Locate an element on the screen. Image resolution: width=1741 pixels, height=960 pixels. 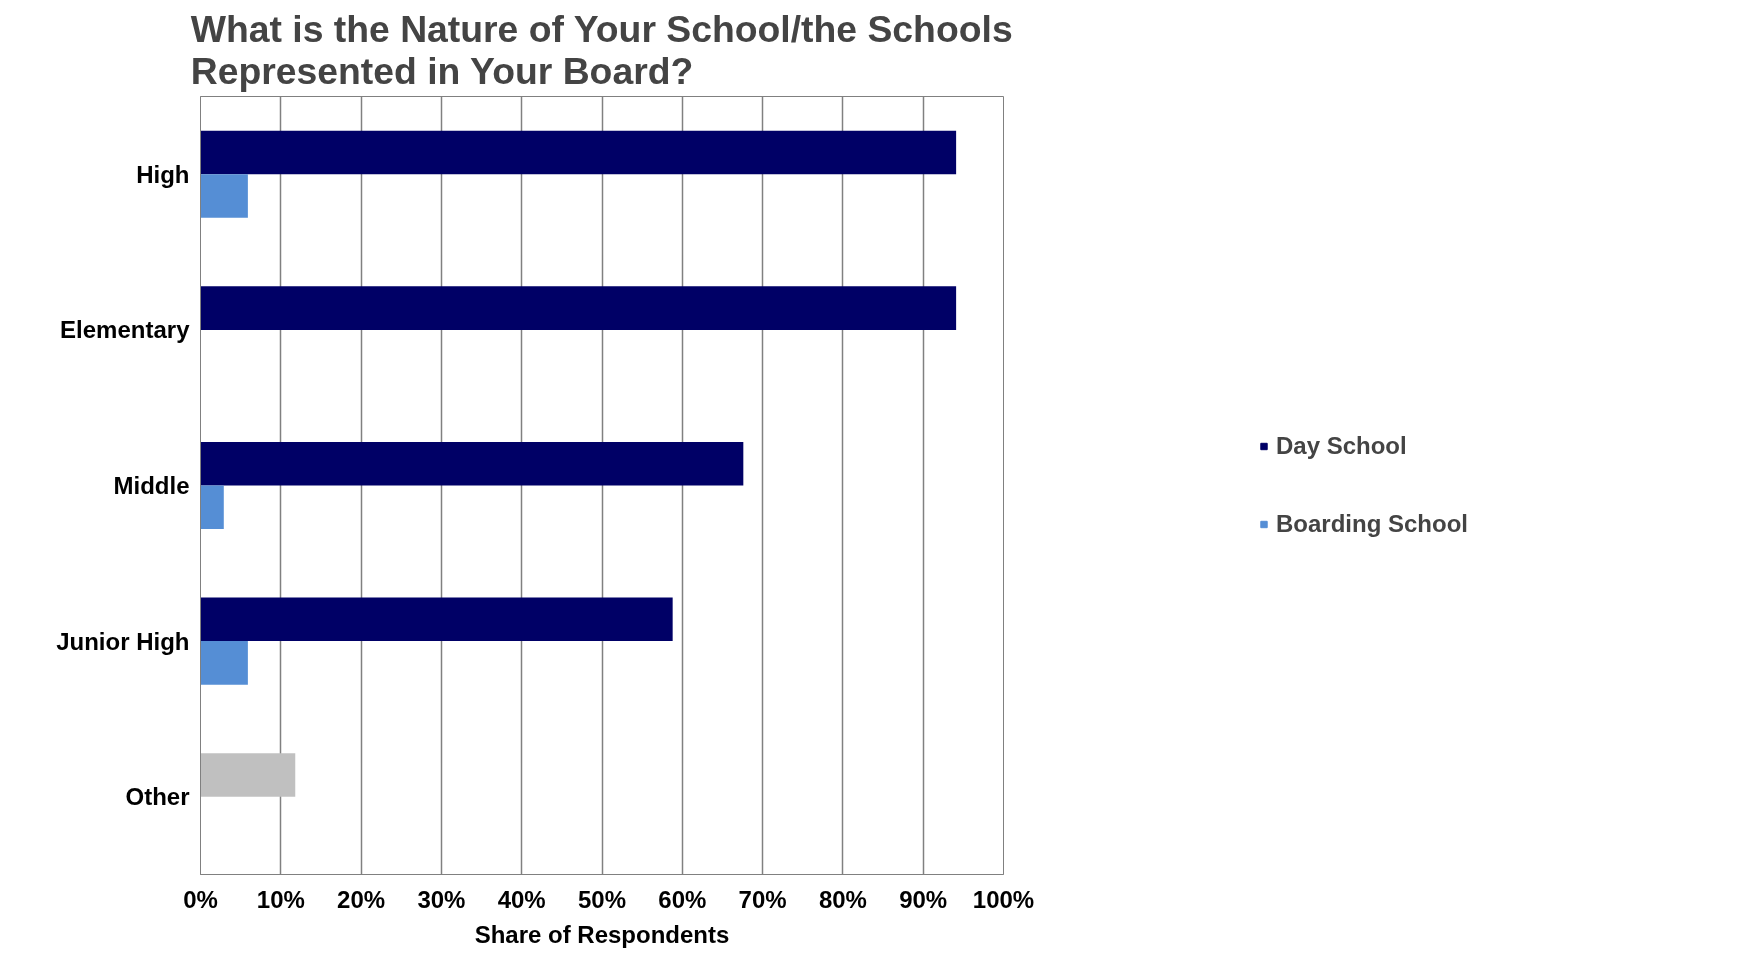
y-tick-label: Junior High is located at coordinates (123, 641).